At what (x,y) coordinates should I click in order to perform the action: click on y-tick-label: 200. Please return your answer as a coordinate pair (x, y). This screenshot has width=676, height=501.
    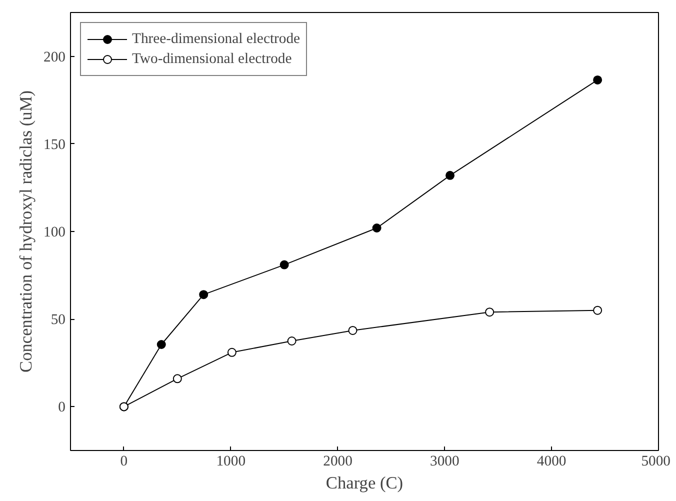
    Looking at the image, I should click on (55, 57).